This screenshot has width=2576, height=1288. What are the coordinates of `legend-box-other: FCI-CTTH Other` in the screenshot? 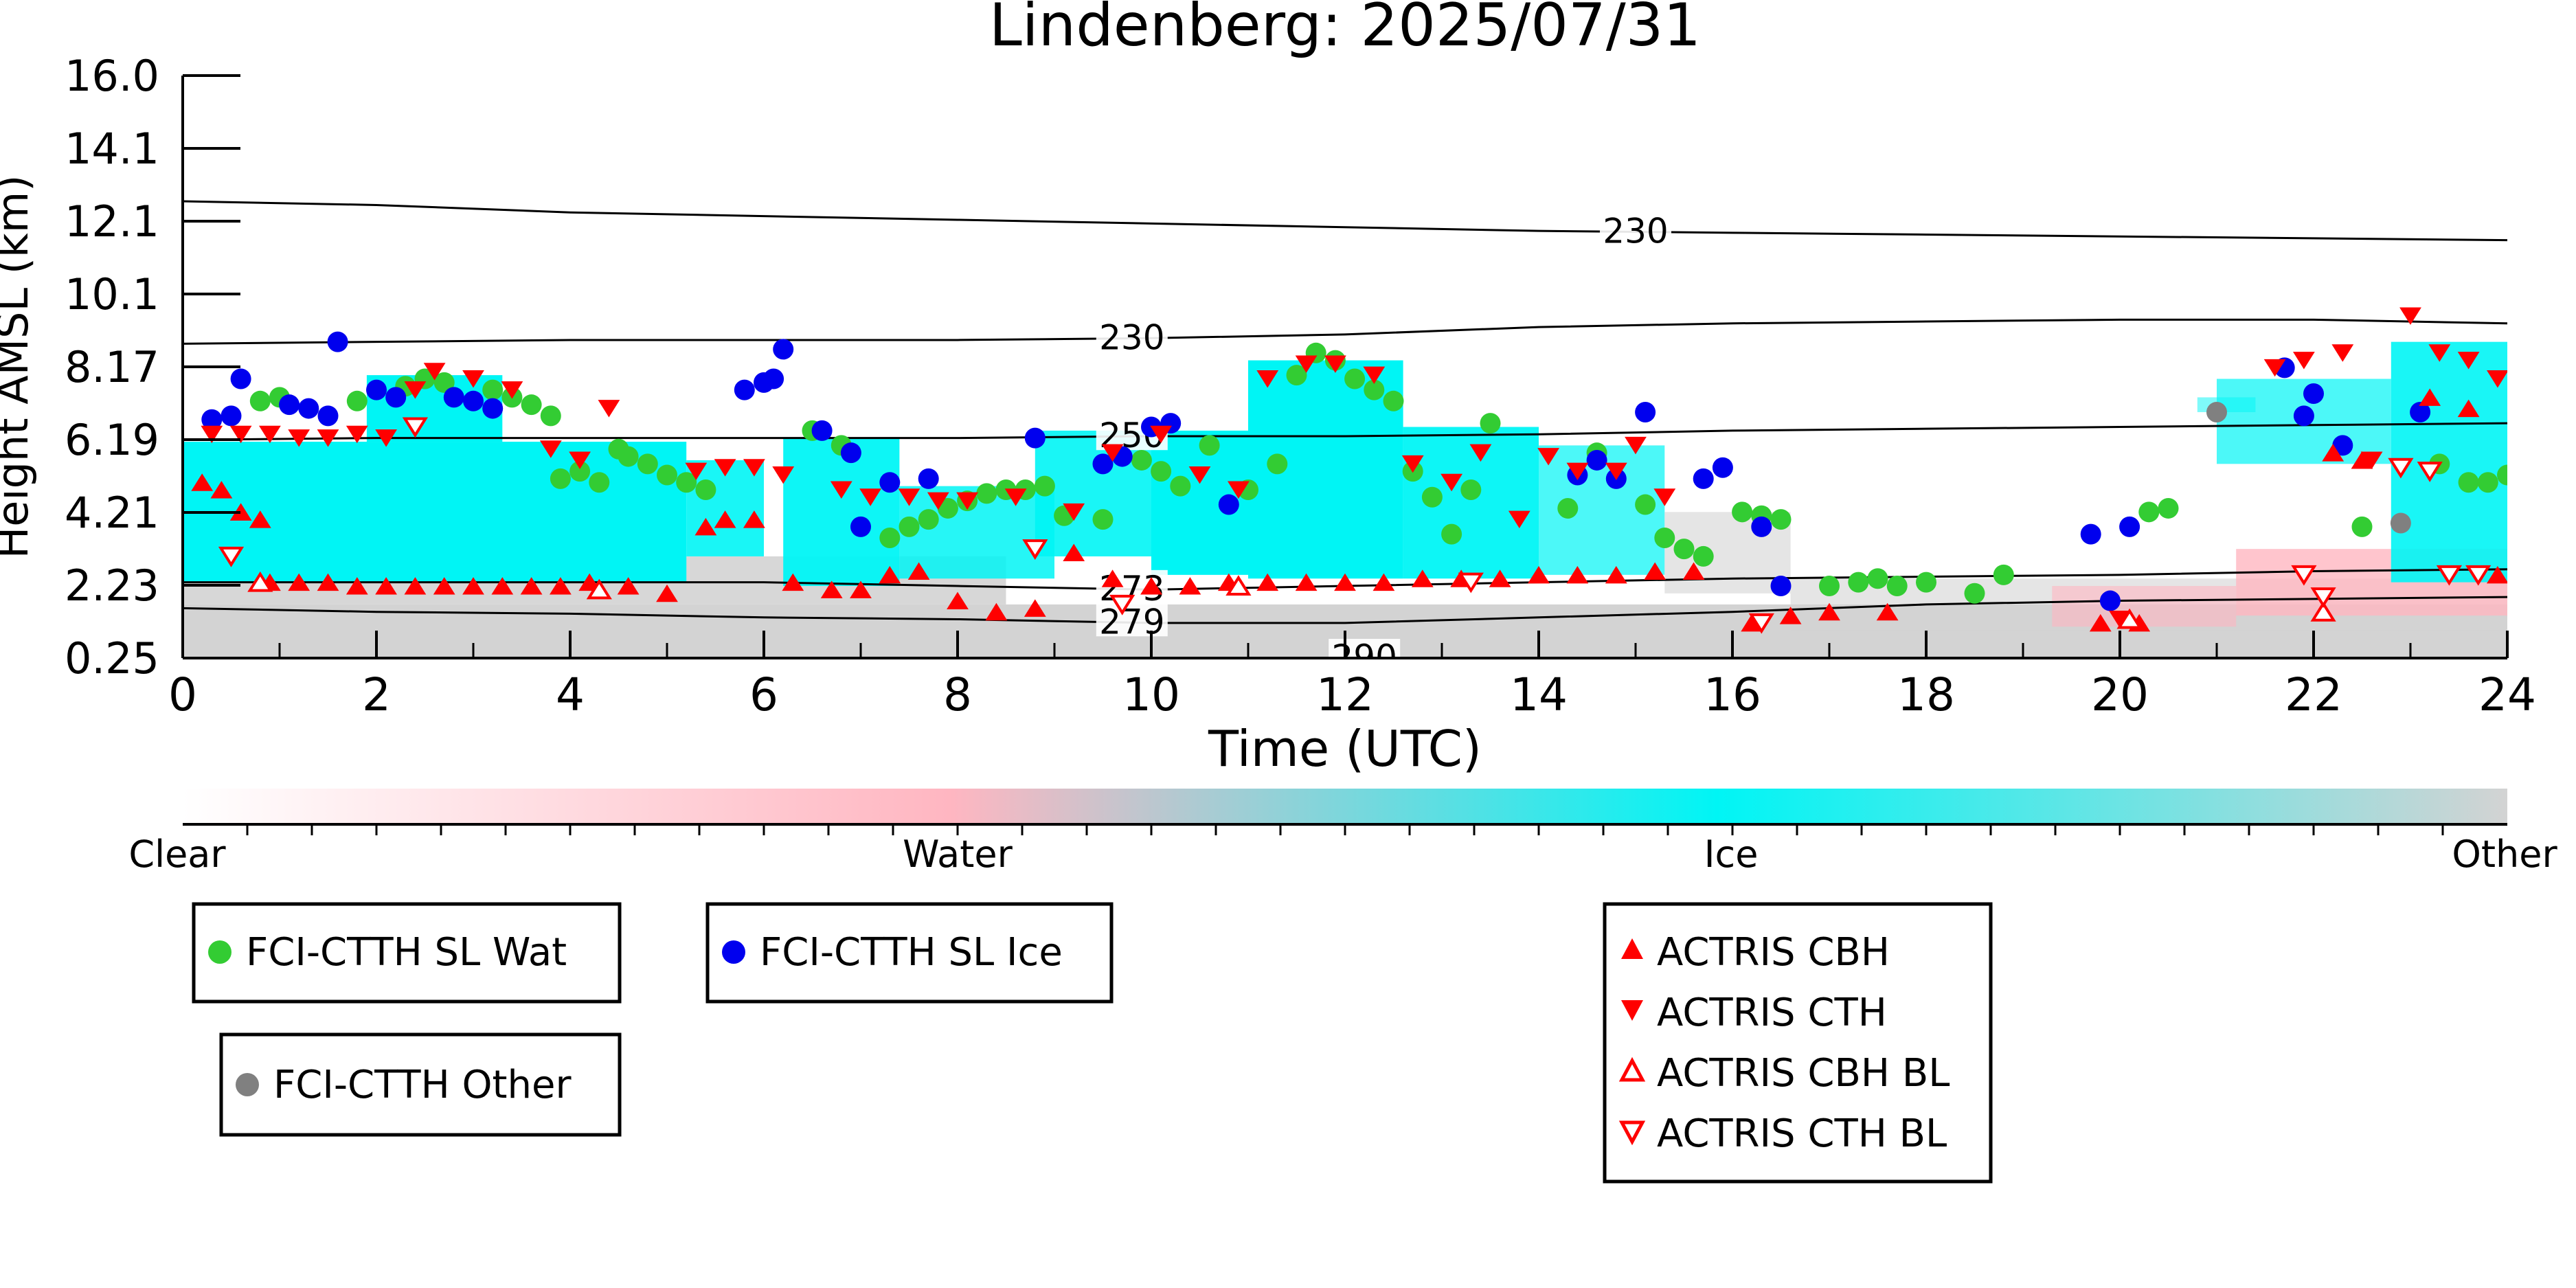 It's located at (420, 1084).